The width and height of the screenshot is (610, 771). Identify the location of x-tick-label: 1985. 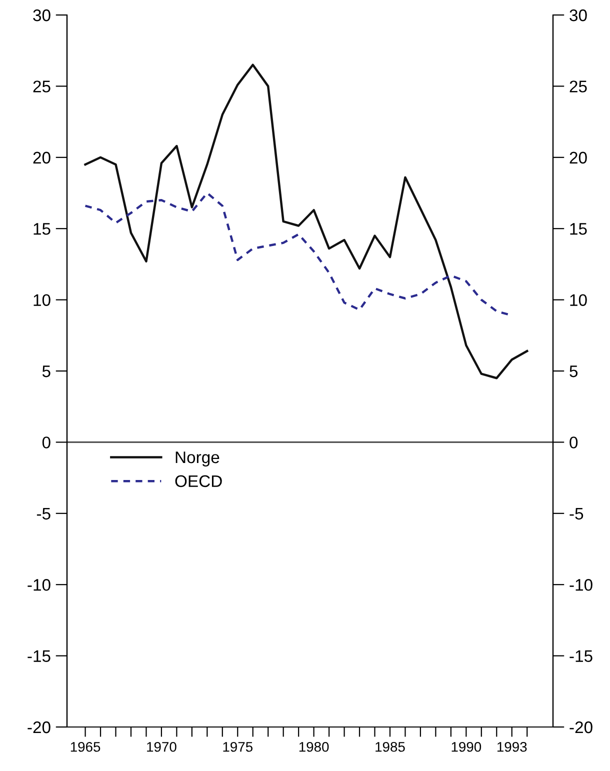
(390, 747).